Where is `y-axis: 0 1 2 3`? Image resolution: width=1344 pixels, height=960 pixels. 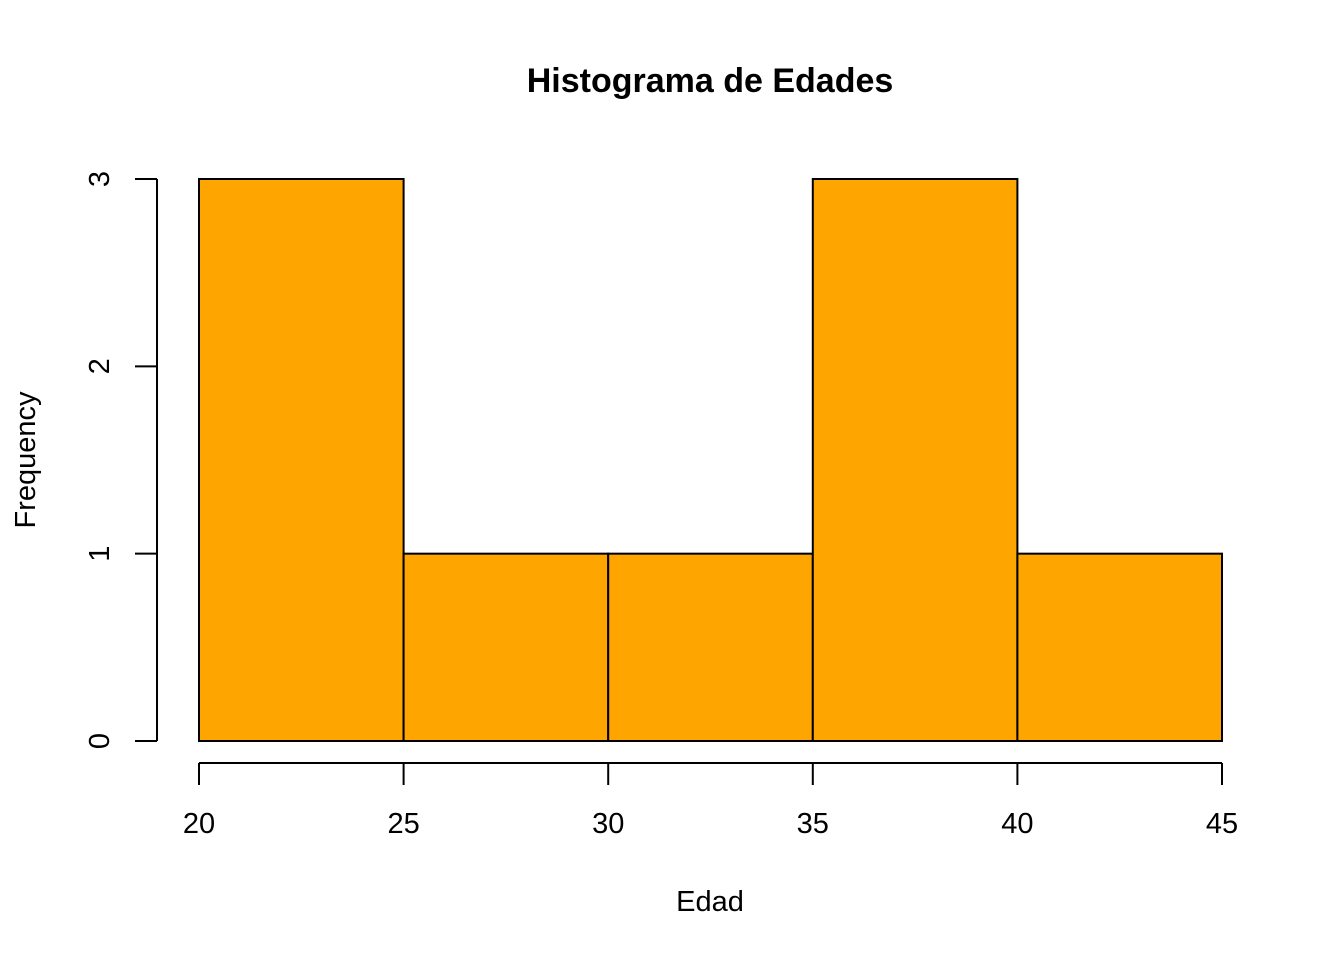 y-axis: 0 1 2 3 is located at coordinates (121, 460).